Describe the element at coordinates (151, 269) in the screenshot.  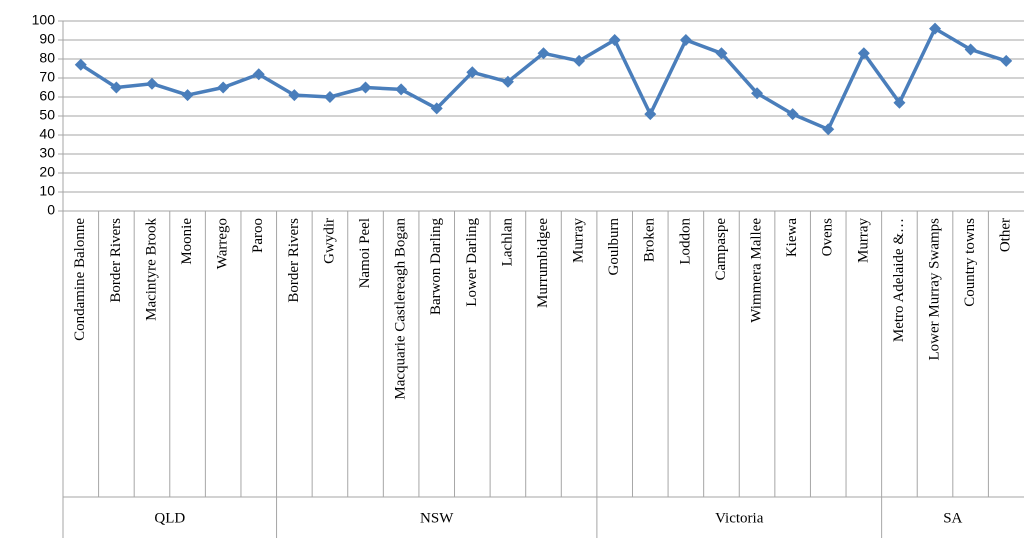
I see `x-tick-label: Macintyre Brook` at that location.